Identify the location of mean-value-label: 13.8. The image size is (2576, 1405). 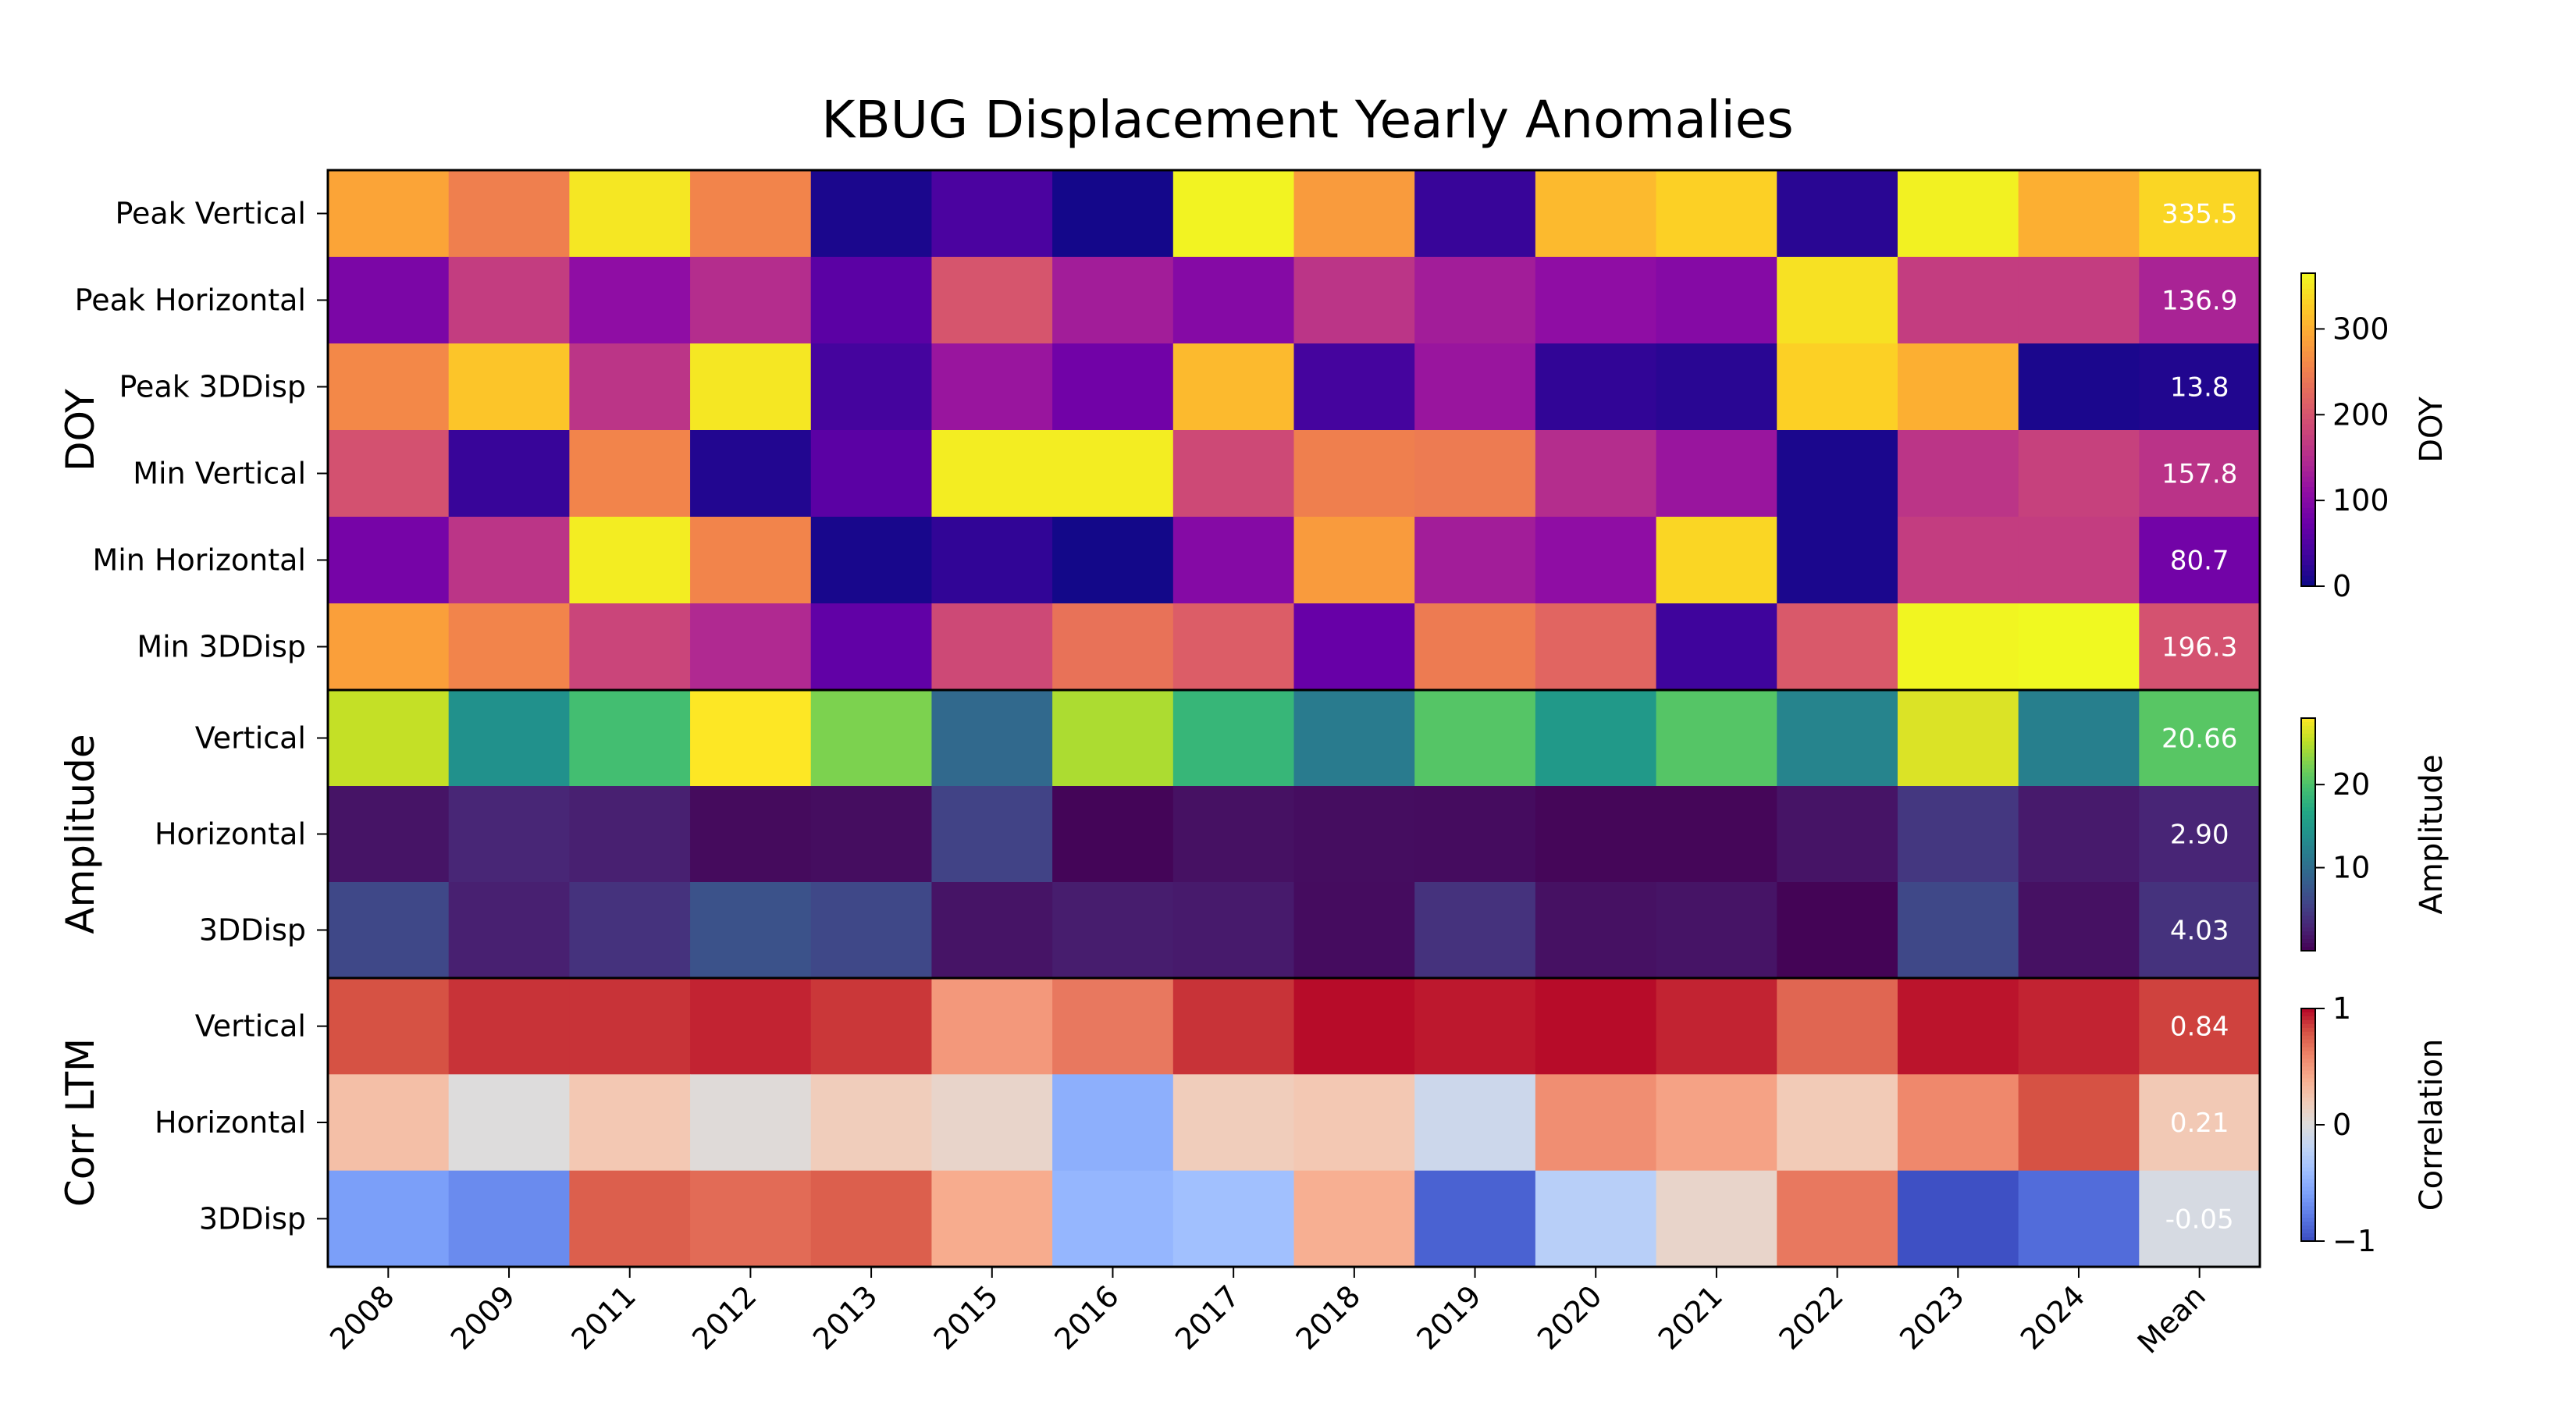
(2199, 388).